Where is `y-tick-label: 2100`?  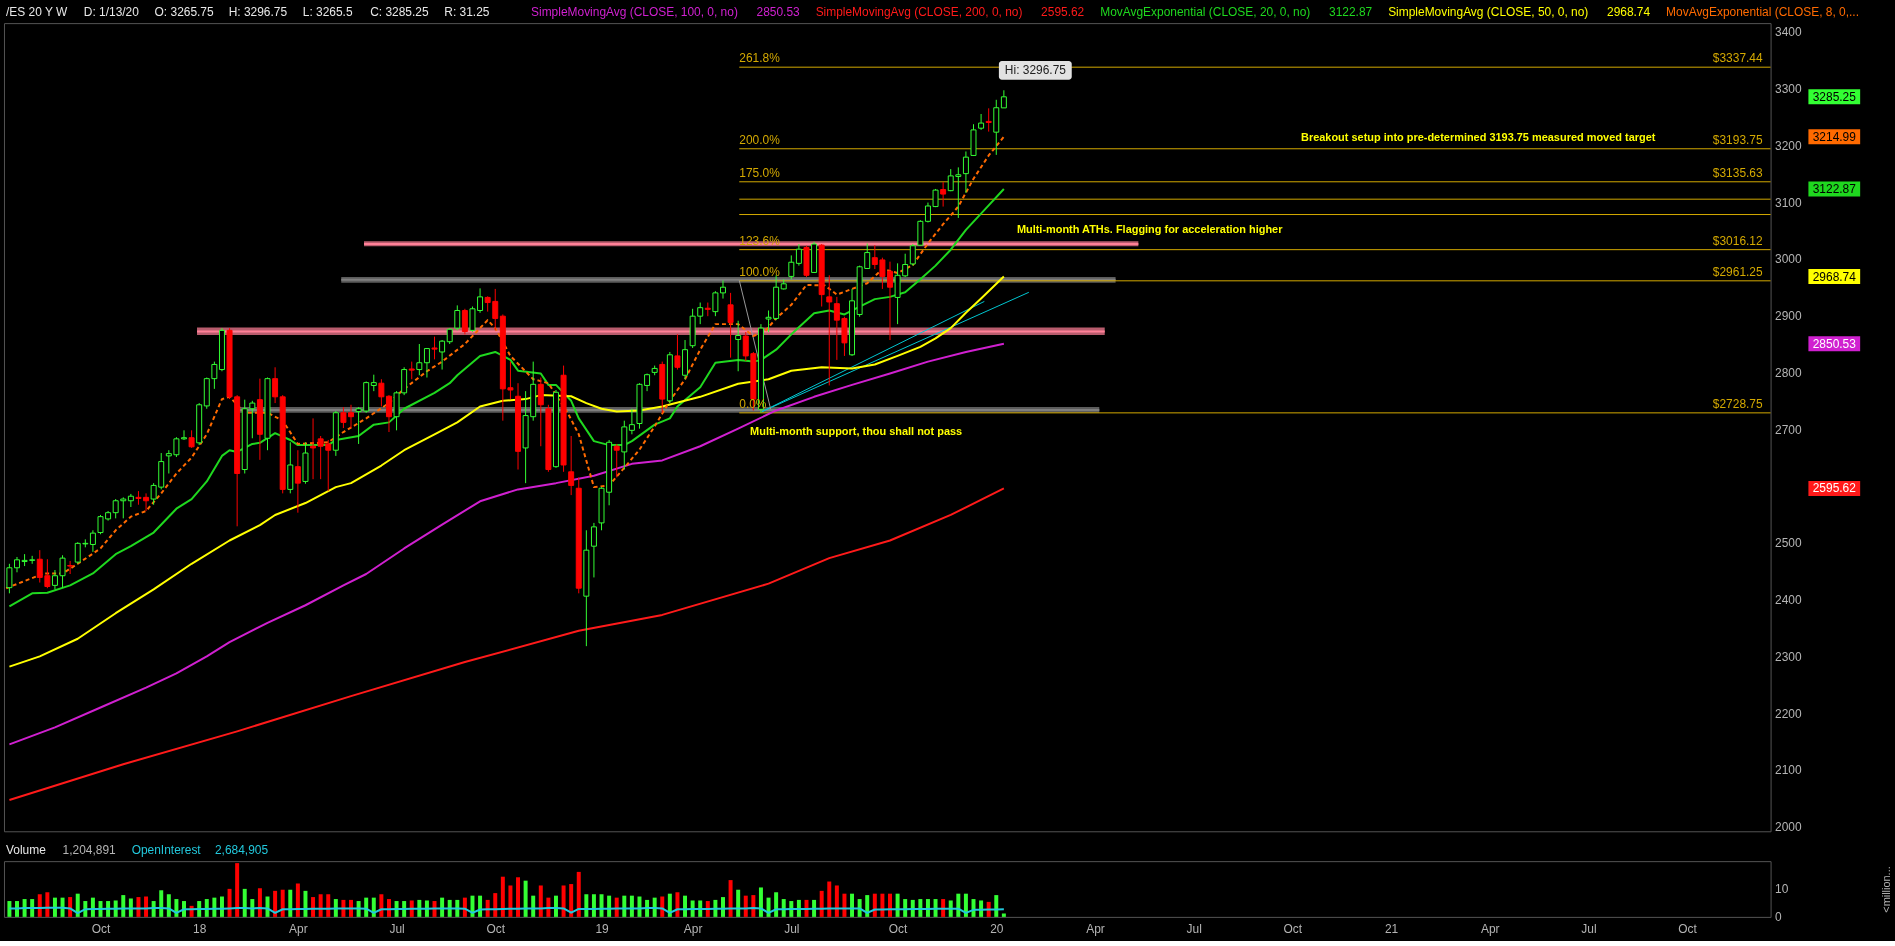
y-tick-label: 2100 is located at coordinates (1788, 770).